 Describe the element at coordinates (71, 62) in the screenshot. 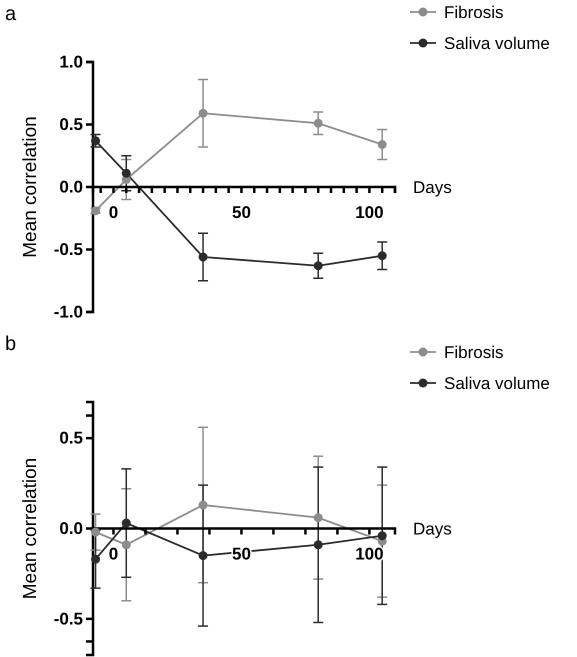

I see `y-tick-label: 1.0` at that location.